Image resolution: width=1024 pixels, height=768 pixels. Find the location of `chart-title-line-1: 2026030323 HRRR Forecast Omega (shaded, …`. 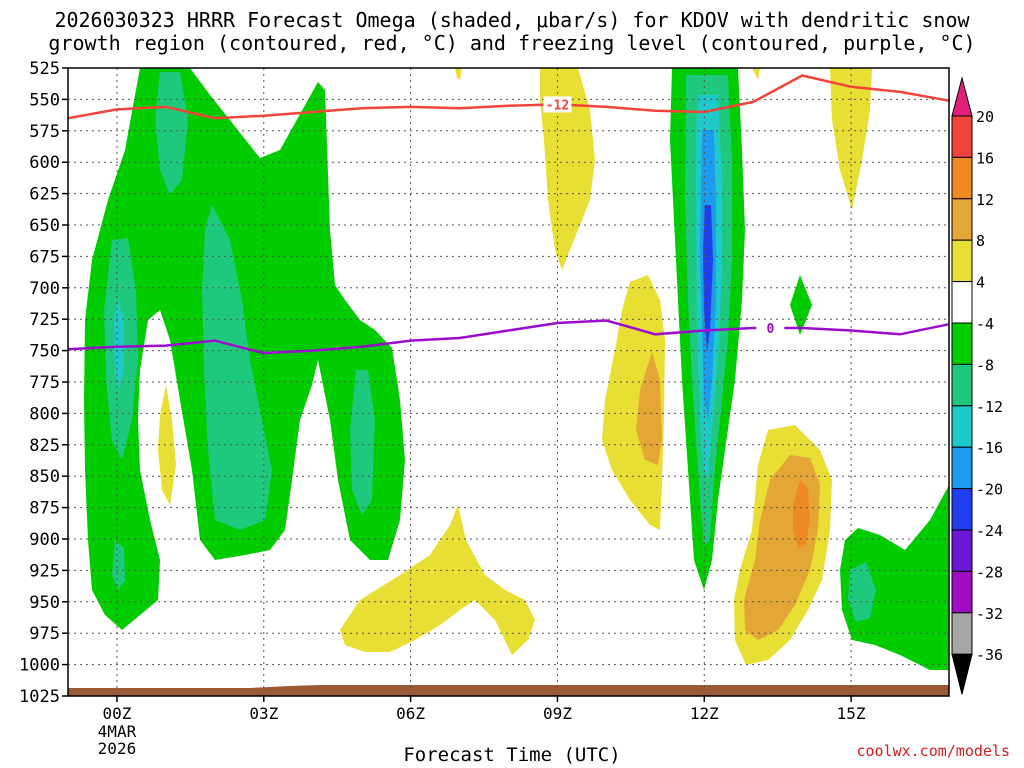

chart-title-line-1: 2026030323 HRRR Forecast Omega (shaded, … is located at coordinates (512, 20).